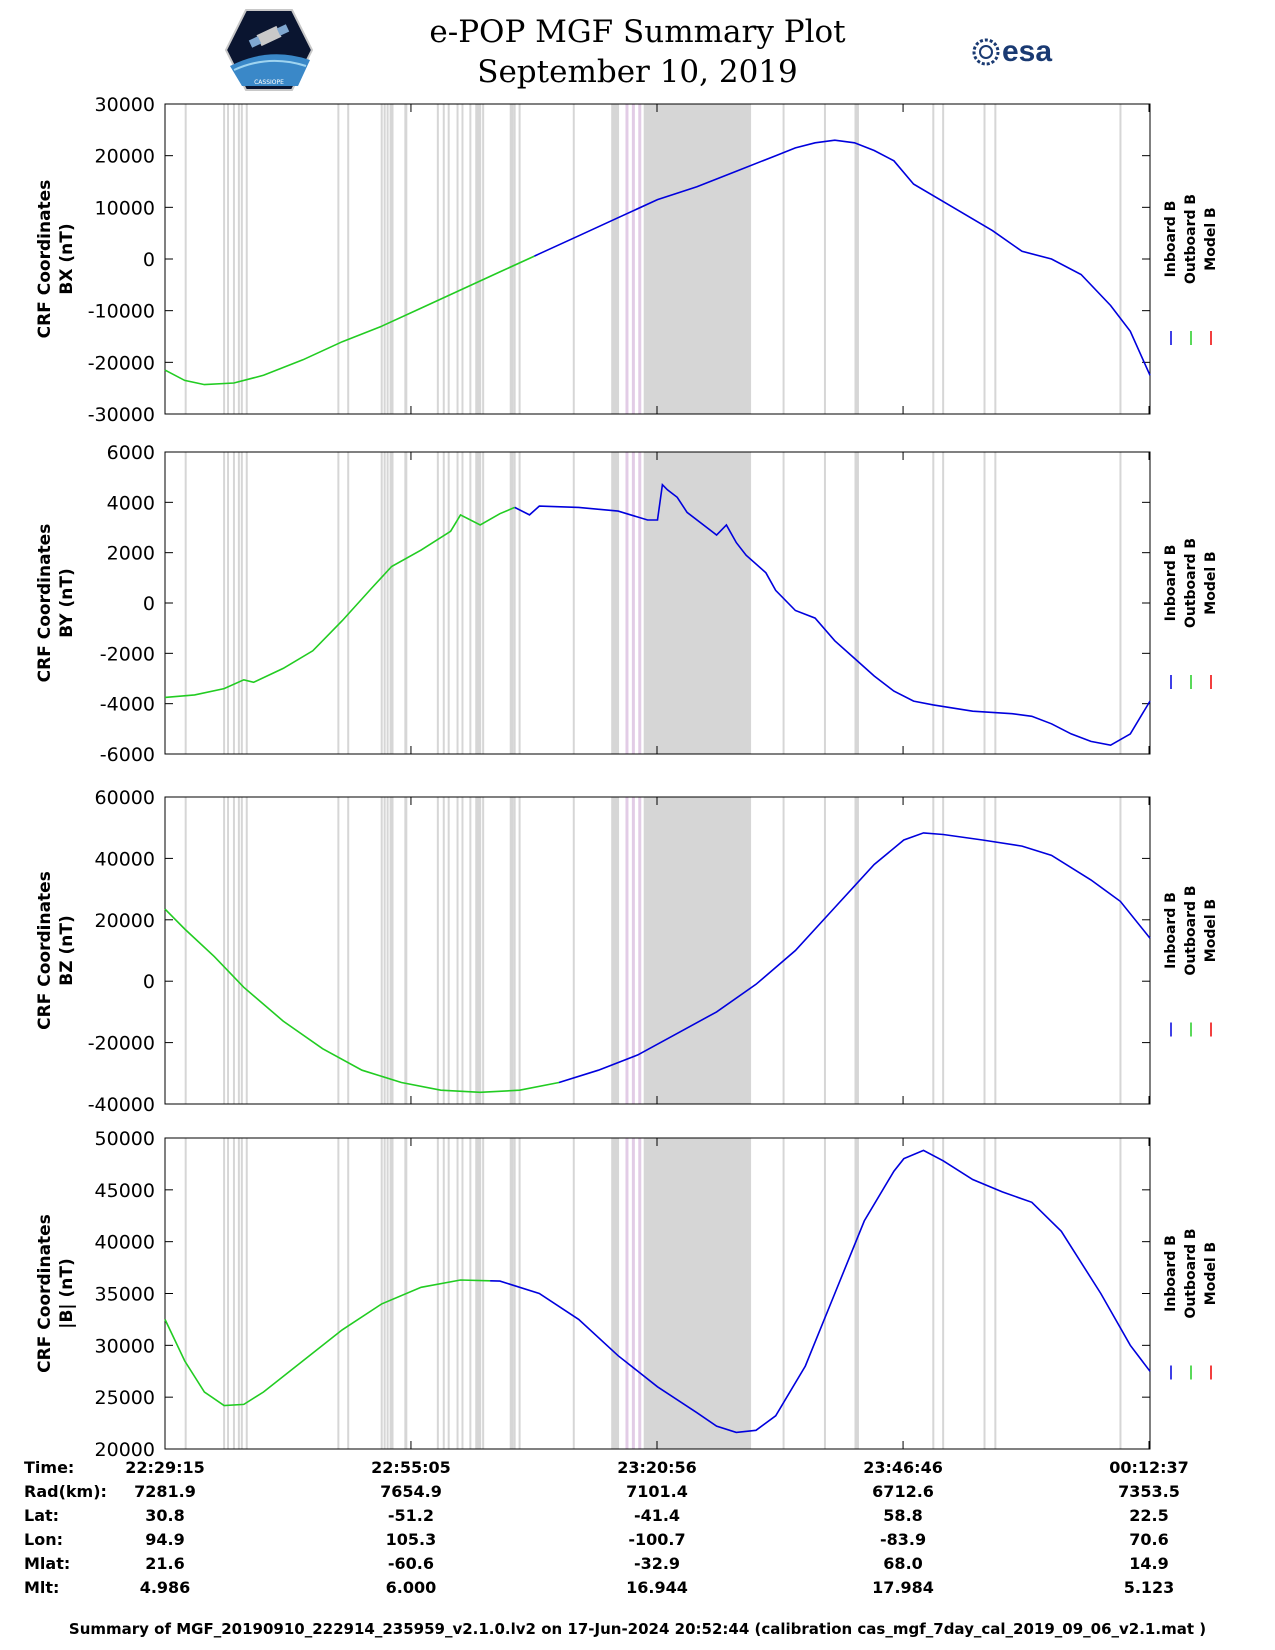 The width and height of the screenshot is (1275, 1650). What do you see at coordinates (125, 208) in the screenshot?
I see `y-tick-label: 10000` at bounding box center [125, 208].